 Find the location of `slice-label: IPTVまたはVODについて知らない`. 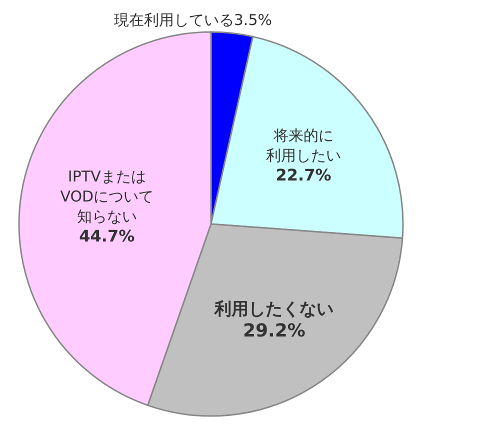

slice-label: IPTVまたはVODについて知らない is located at coordinates (107, 196).